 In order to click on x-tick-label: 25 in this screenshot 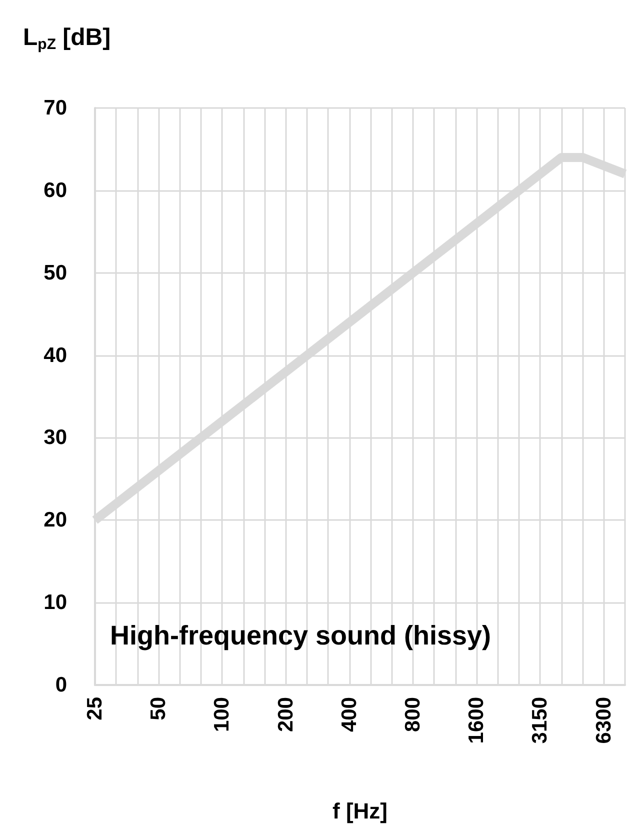, I will do `click(95, 708)`.